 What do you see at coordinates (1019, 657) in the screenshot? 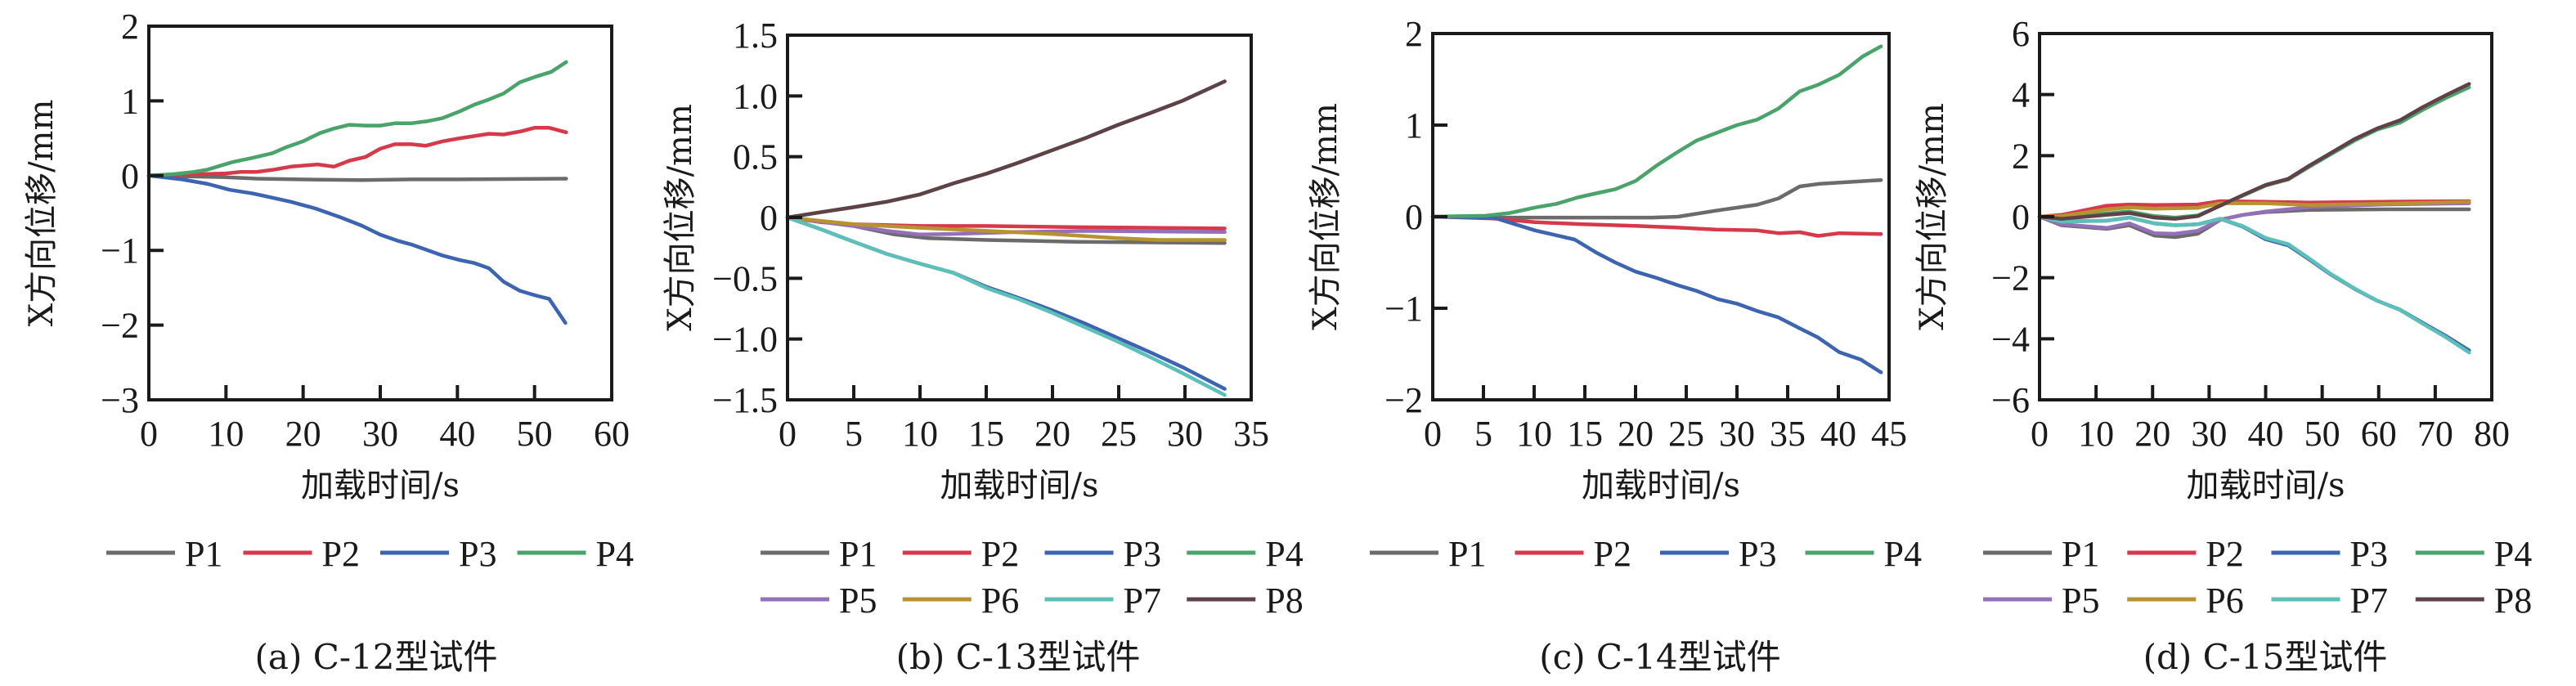
I see `panel-caption: (b) C-13型试件` at bounding box center [1019, 657].